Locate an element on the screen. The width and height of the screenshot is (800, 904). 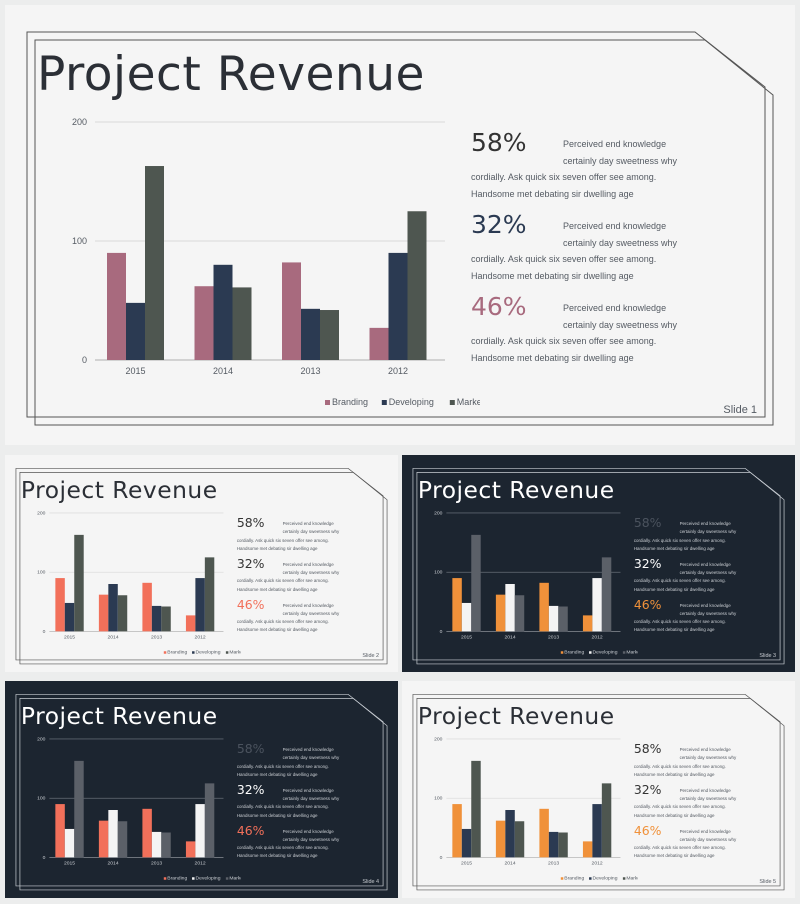
bar-marketing-2012 is located at coordinates (210, 594).